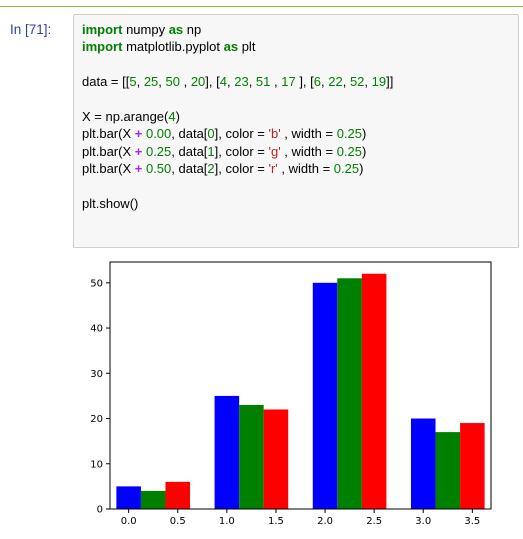  What do you see at coordinates (172, 82) in the screenshot?
I see `code-token: 50` at bounding box center [172, 82].